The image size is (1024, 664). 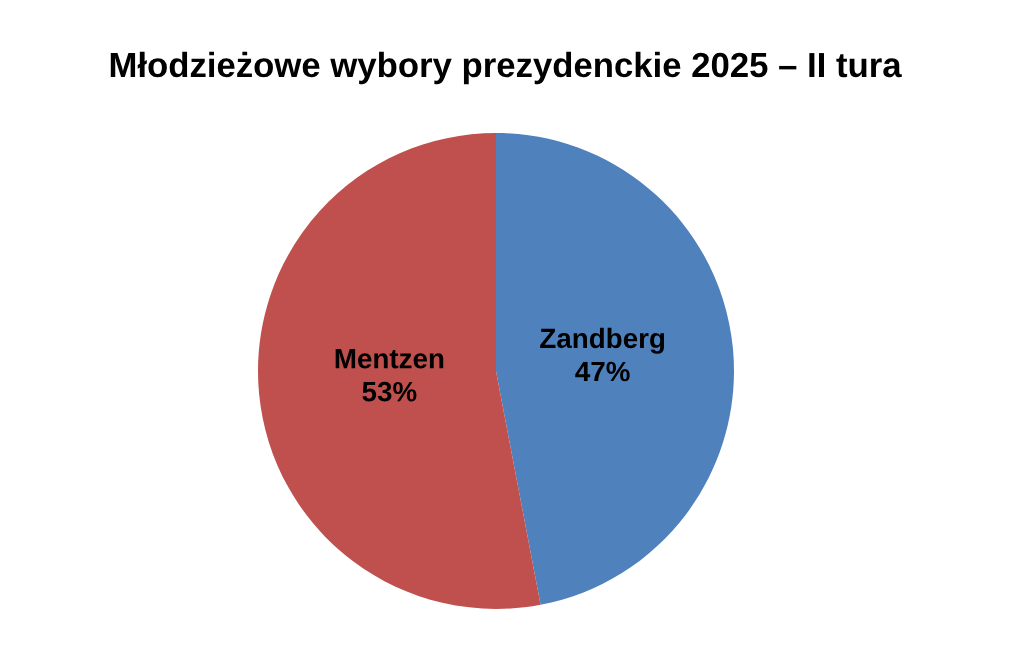 What do you see at coordinates (506, 68) in the screenshot?
I see `chart-title: Młodzieżowe wybory prezydenckie 2025 – II tura` at bounding box center [506, 68].